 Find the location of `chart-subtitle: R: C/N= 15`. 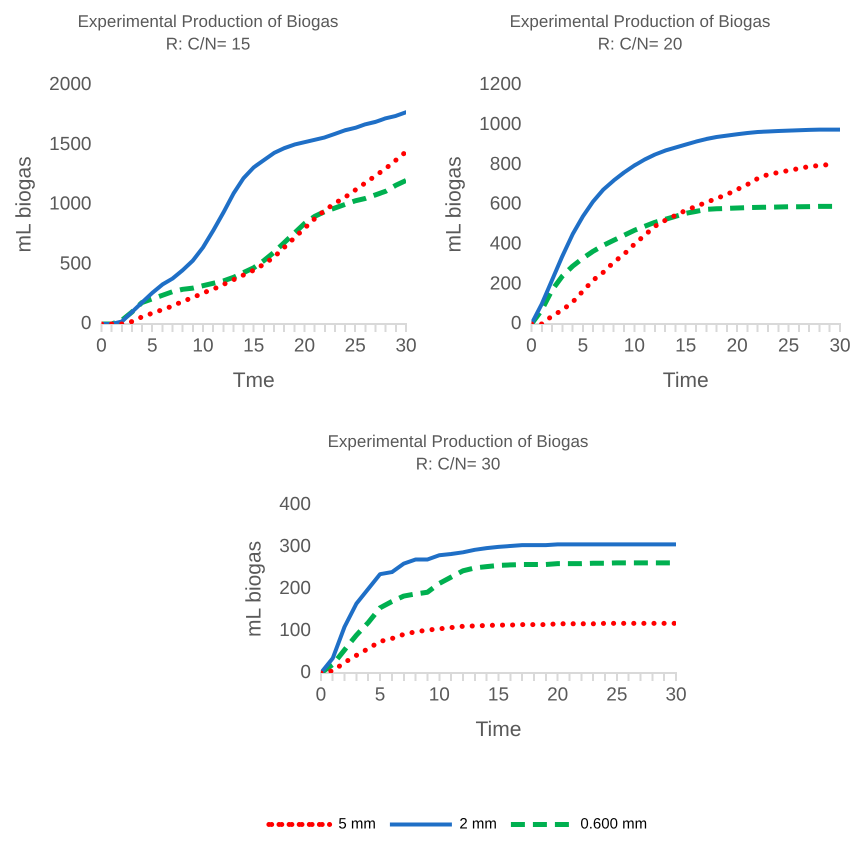

chart-subtitle: R: C/N= 15 is located at coordinates (208, 44).